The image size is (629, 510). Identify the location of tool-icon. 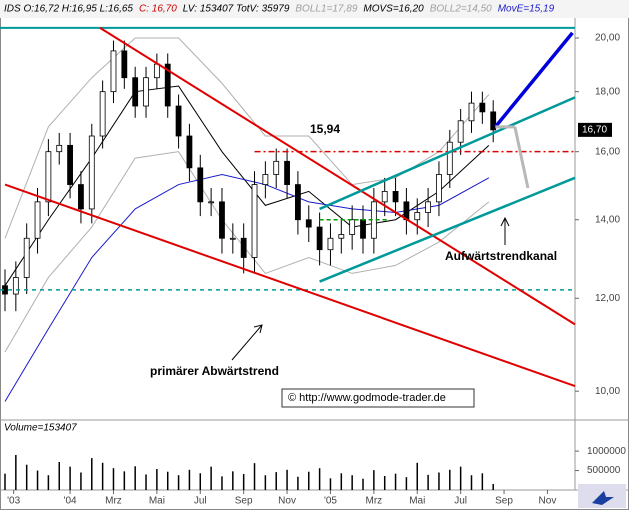
(603, 498).